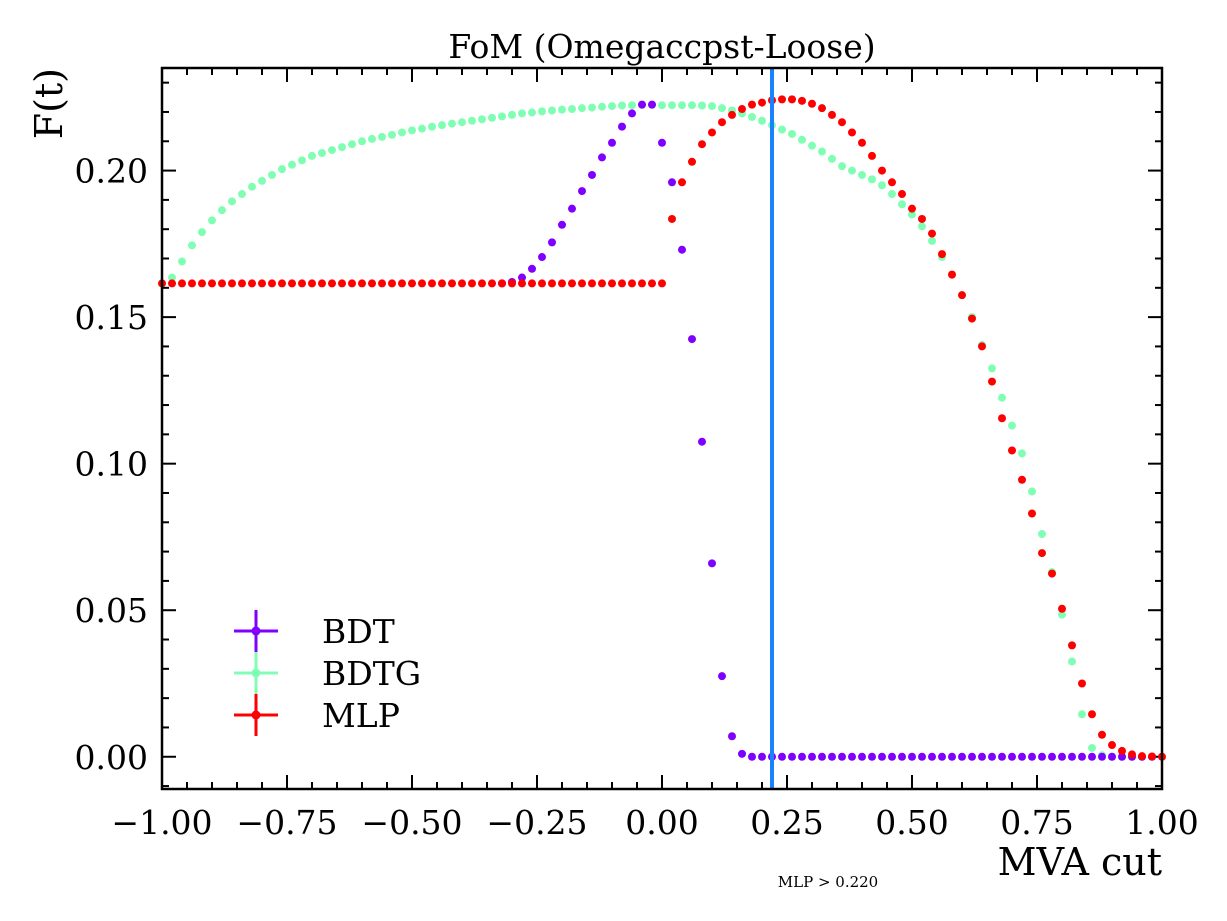 Image resolution: width=1227 pixels, height=921 pixels. I want to click on x-tick-label: 0.25, so click(786, 822).